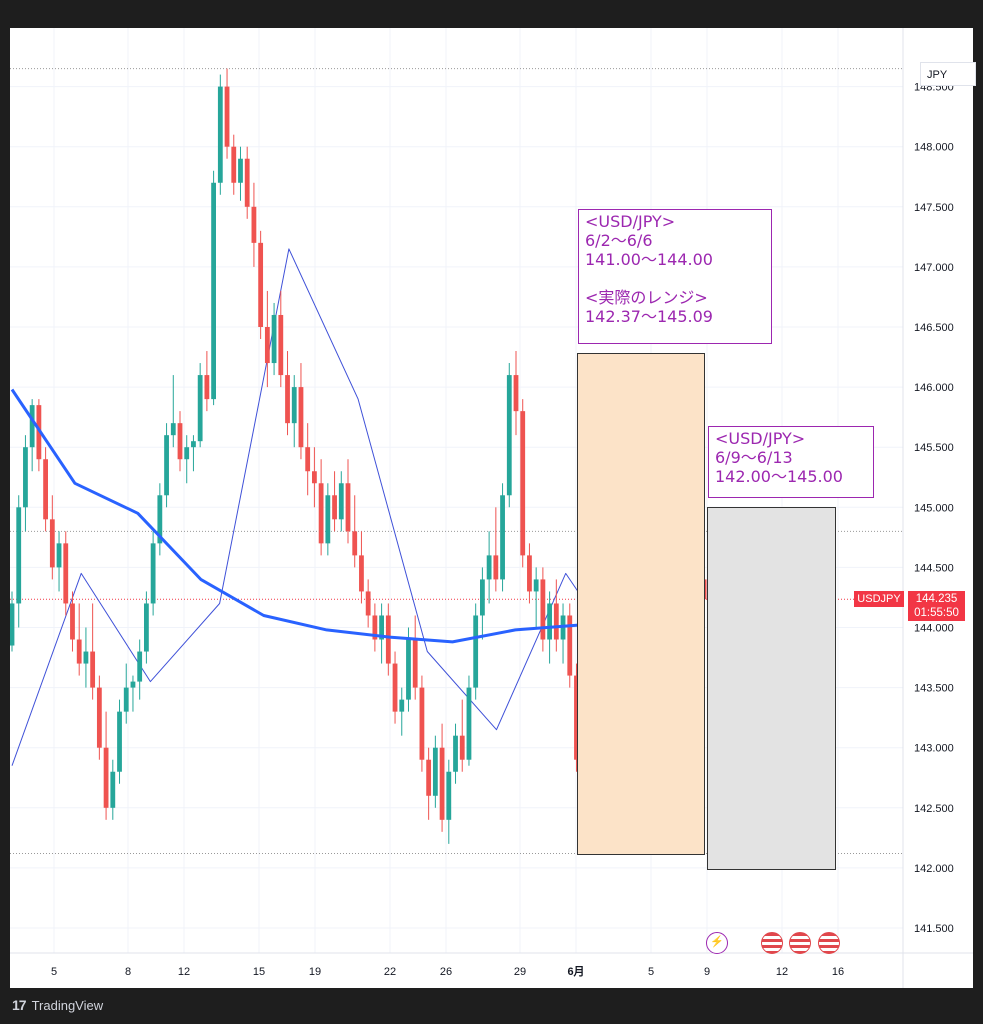  Describe the element at coordinates (791, 462) in the screenshot. I see `annotation-week2: <USD/JPY> 6/9〜6/13 142.00〜145.00` at that location.